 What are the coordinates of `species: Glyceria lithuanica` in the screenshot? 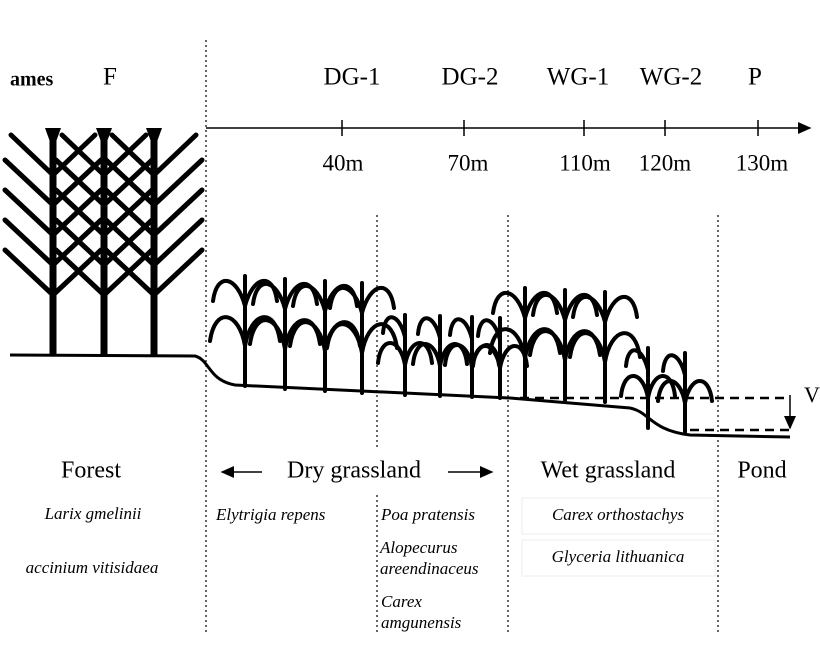 It's located at (618, 556).